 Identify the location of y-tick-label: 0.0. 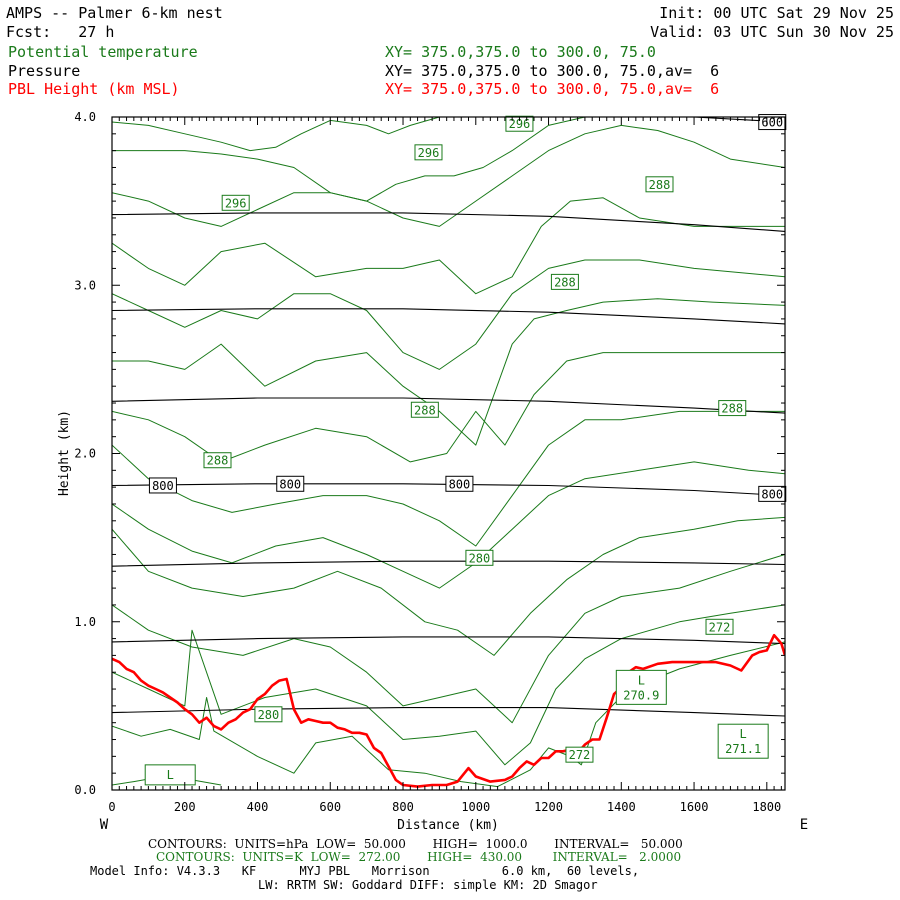
(85, 790).